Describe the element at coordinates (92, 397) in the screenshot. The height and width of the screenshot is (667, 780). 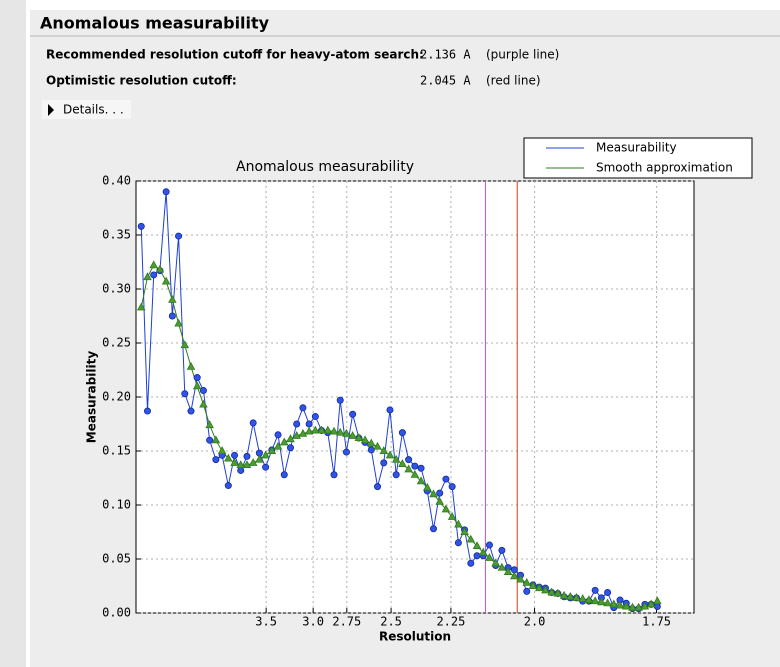
I see `y-axis-label: Measurability` at that location.